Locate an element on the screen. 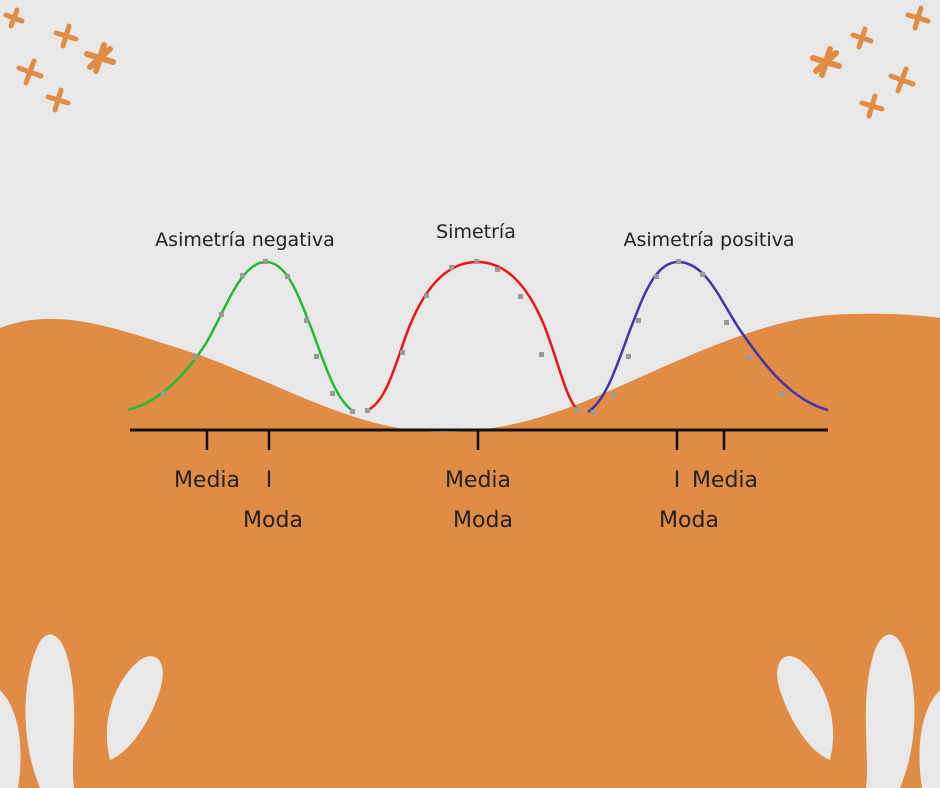 This screenshot has width=940, height=788. symmetric-mode-label: Moda is located at coordinates (483, 520).